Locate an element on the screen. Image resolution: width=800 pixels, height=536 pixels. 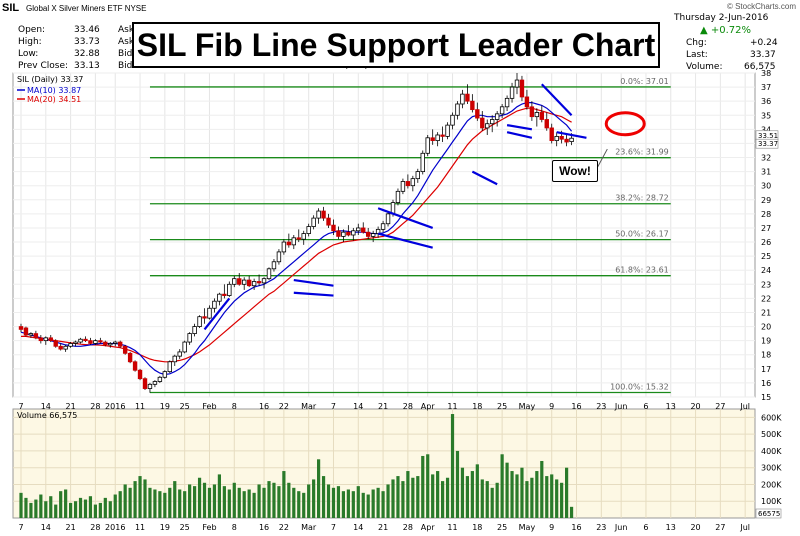
stat-last-value: 33.37 is located at coordinates (763, 55).